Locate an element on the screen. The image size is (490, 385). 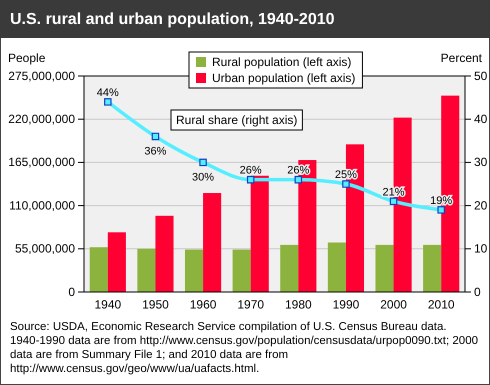
y-axis-title: People is located at coordinates (27, 58).